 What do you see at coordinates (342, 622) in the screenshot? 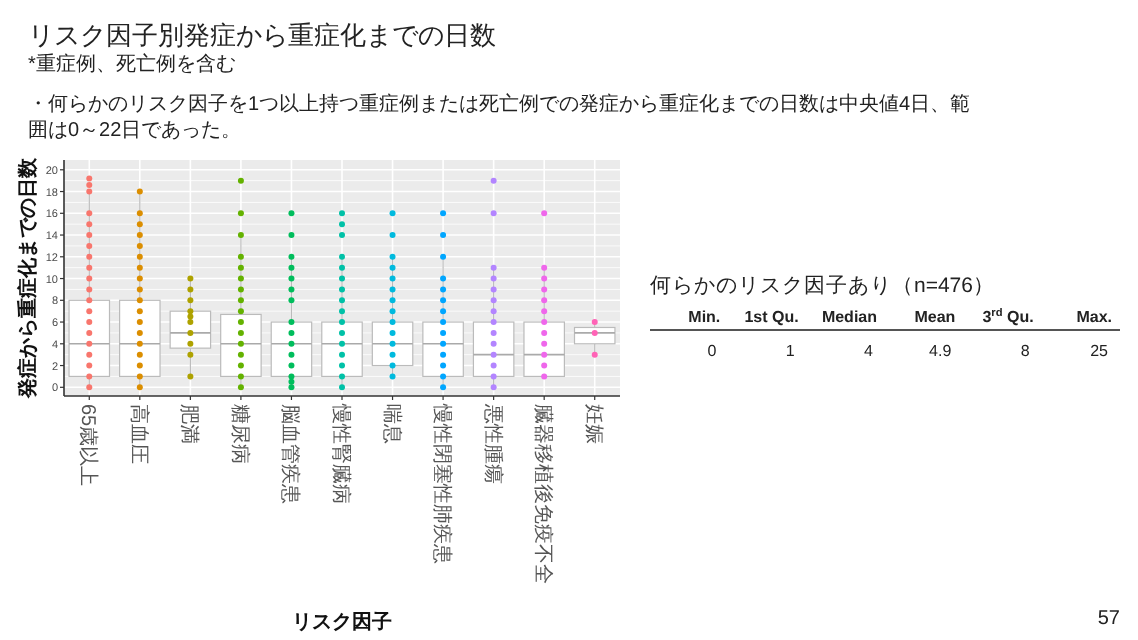
I see `x-axis-title: リスク因子` at bounding box center [342, 622].